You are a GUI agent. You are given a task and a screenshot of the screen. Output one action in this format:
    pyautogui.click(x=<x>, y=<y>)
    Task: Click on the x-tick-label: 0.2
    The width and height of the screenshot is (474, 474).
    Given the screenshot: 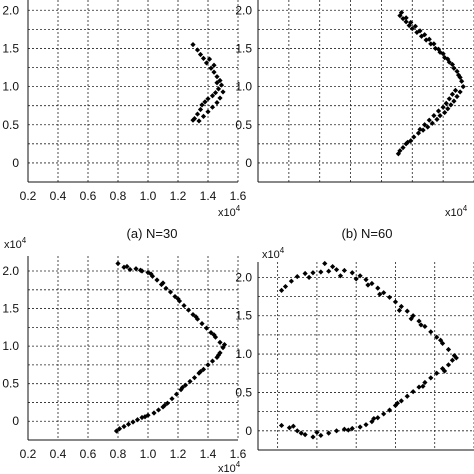 What is the action you would take?
    pyautogui.click(x=28, y=454)
    